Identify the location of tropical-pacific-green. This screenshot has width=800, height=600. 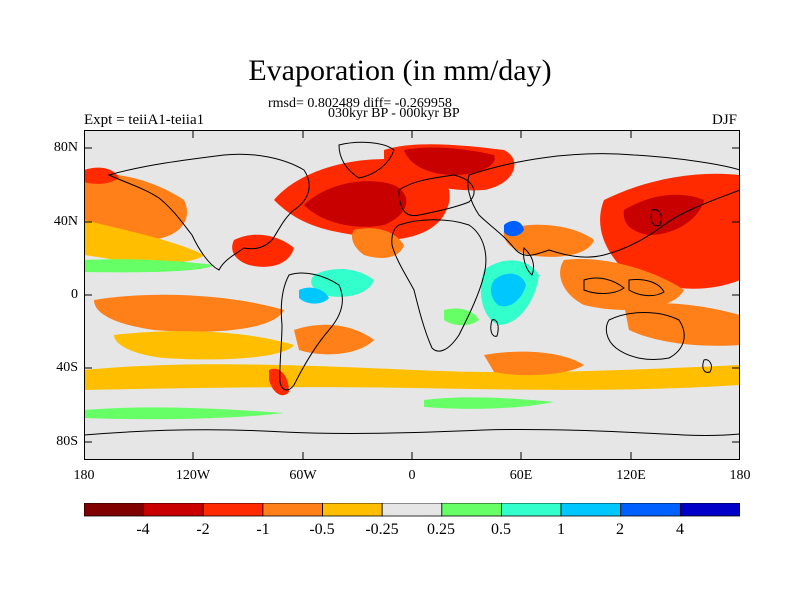
(149, 266).